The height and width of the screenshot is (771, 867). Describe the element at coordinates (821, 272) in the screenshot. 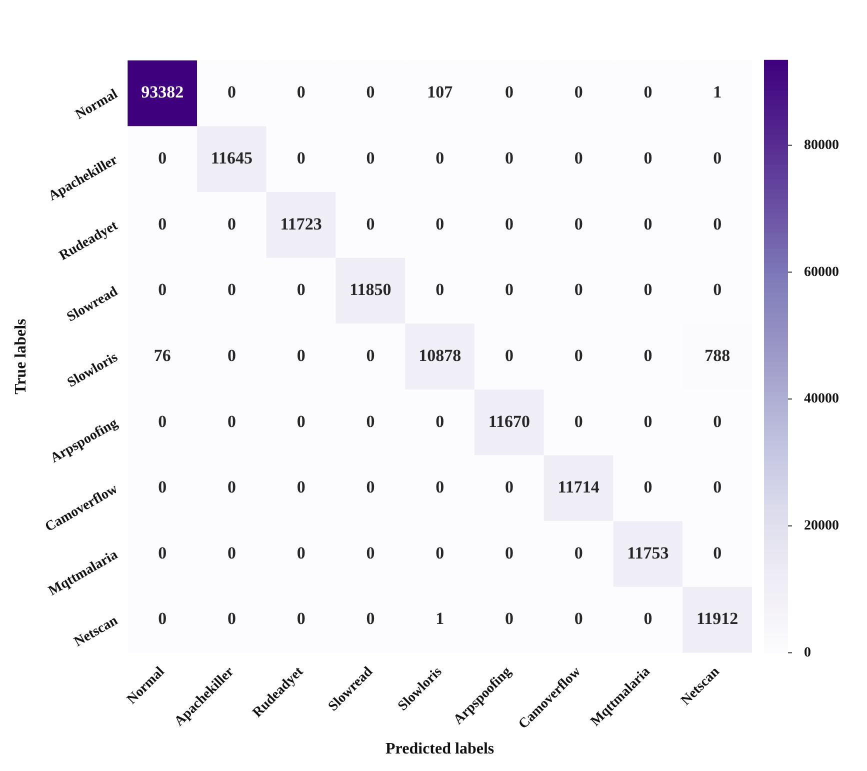

I see `color-bar-label: 60000` at that location.